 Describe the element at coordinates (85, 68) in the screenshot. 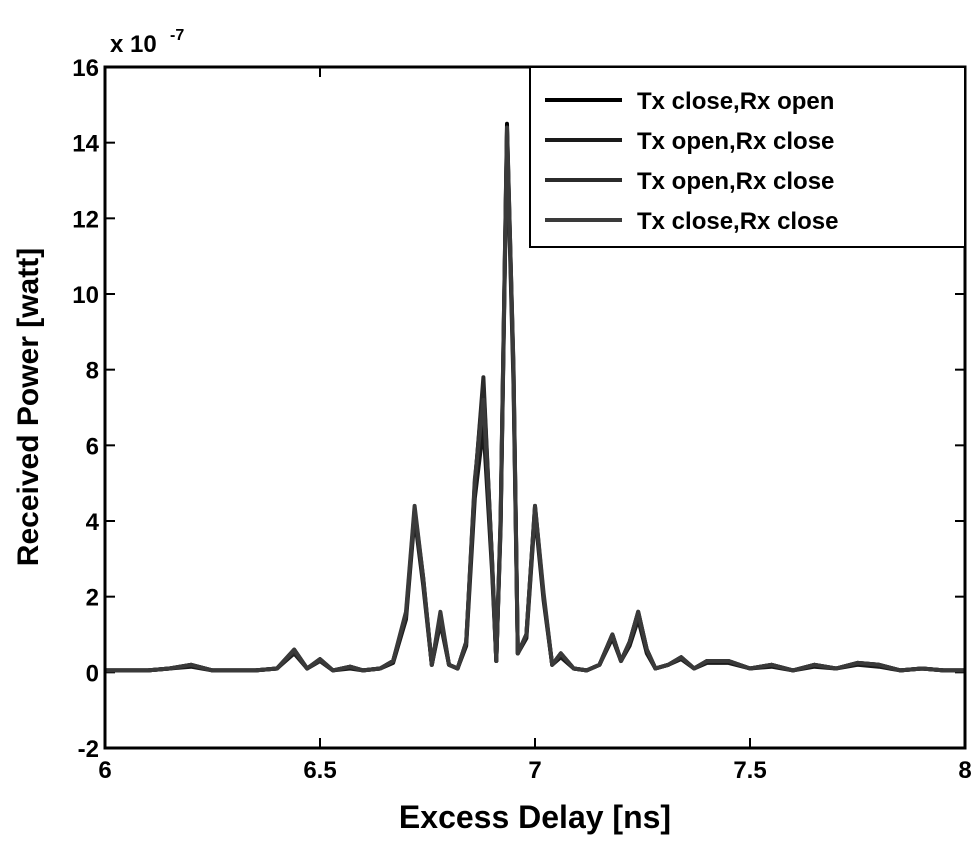

I see `y-tick-label: 16` at that location.